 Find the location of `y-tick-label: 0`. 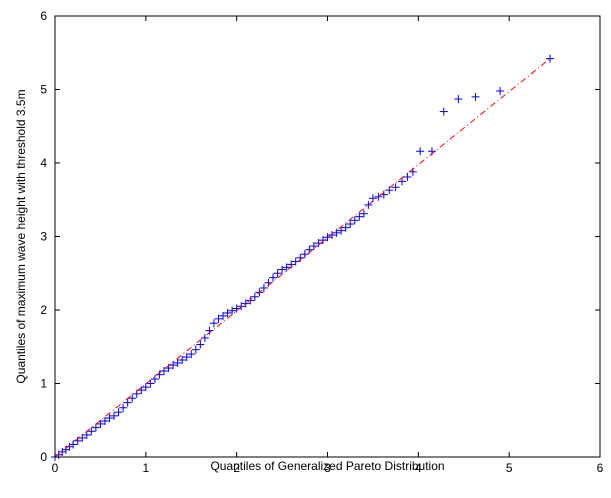

y-tick-label: 0 is located at coordinates (43, 457).